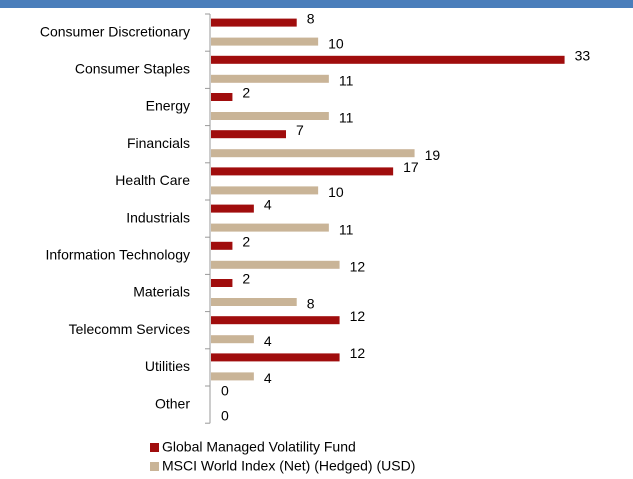 The image size is (633, 479). What do you see at coordinates (158, 217) in the screenshot?
I see `category-label: Industrials` at bounding box center [158, 217].